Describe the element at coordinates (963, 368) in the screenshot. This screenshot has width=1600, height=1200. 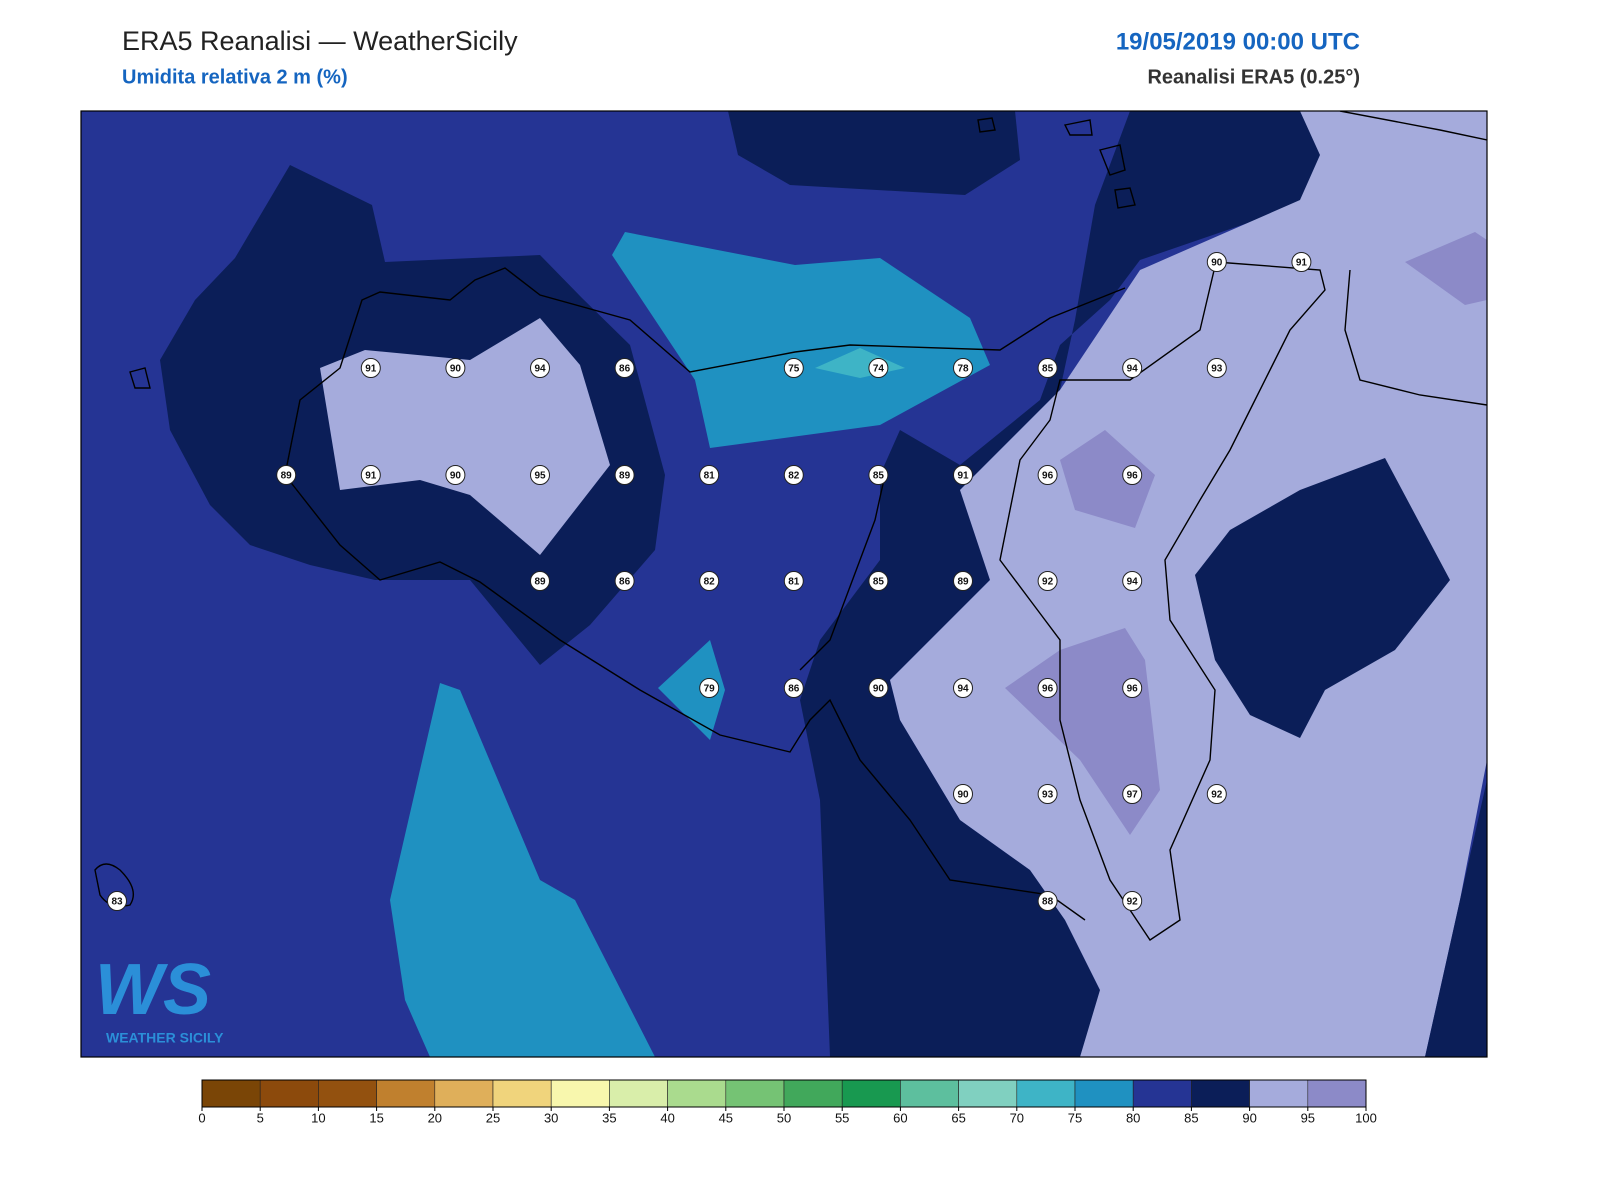
I see `station: 78` at that location.